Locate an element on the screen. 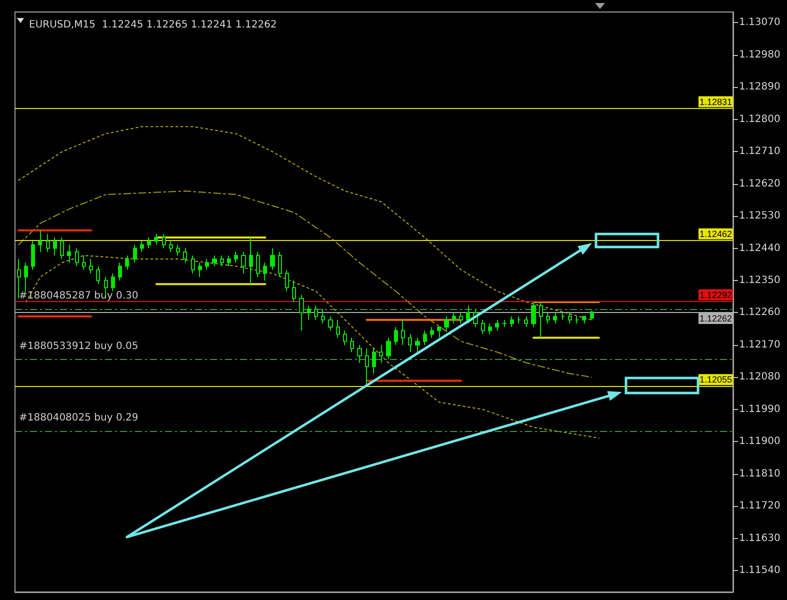  y-tick-label: 1.12980 is located at coordinates (759, 54).